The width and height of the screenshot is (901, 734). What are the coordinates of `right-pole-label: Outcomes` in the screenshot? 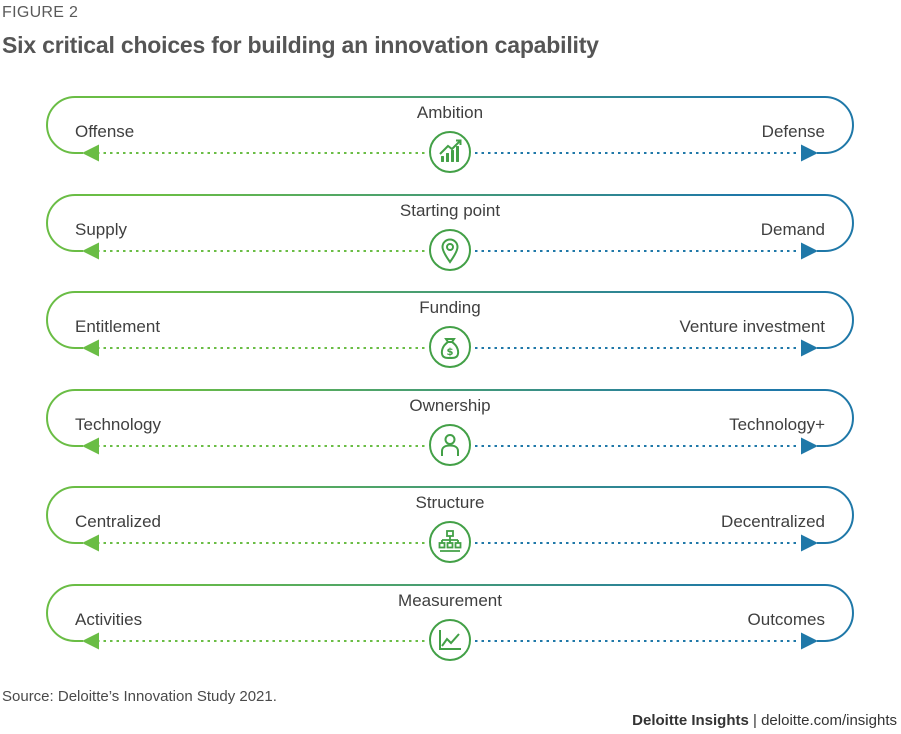 It's located at (786, 619).